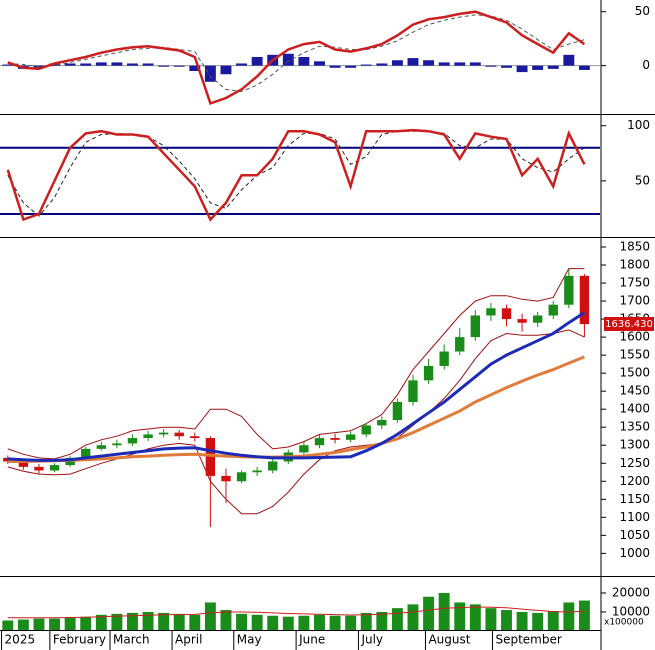 The height and width of the screenshot is (650, 655). What do you see at coordinates (634, 337) in the screenshot?
I see `y-tick-label: 1600` at bounding box center [634, 337].